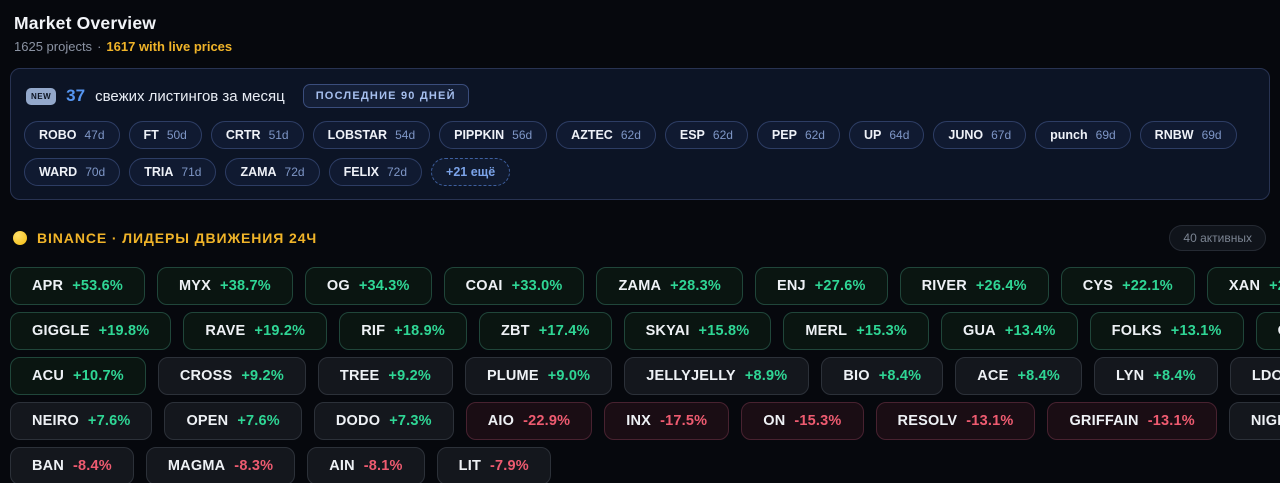  Describe the element at coordinates (818, 421) in the screenshot. I see `mover-change: -15.3%` at that location.